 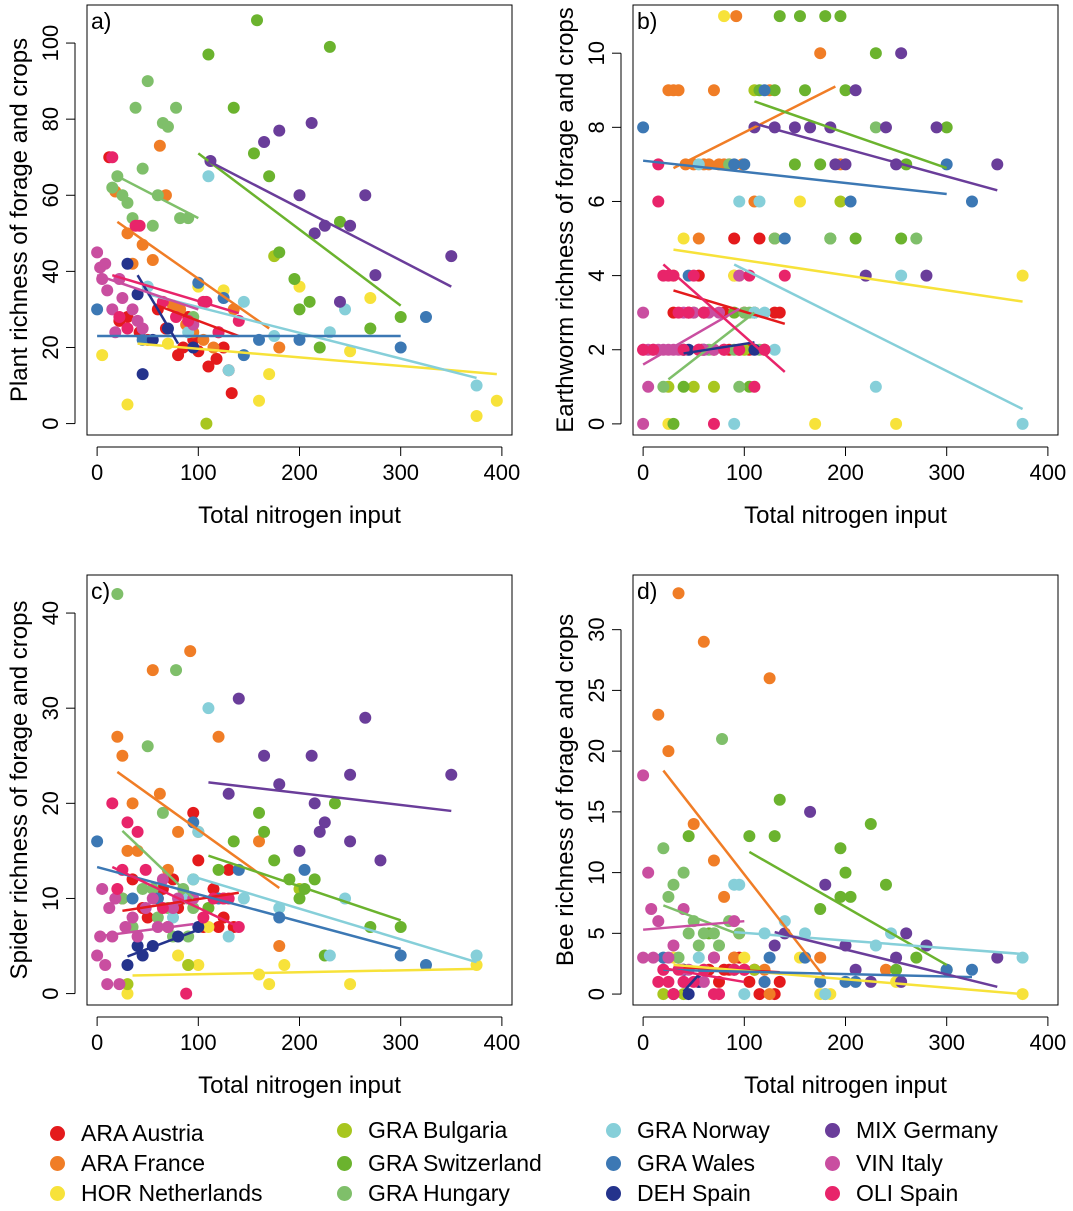 What do you see at coordinates (678, 1193) in the screenshot?
I see `legend-item: DEH Spain` at bounding box center [678, 1193].